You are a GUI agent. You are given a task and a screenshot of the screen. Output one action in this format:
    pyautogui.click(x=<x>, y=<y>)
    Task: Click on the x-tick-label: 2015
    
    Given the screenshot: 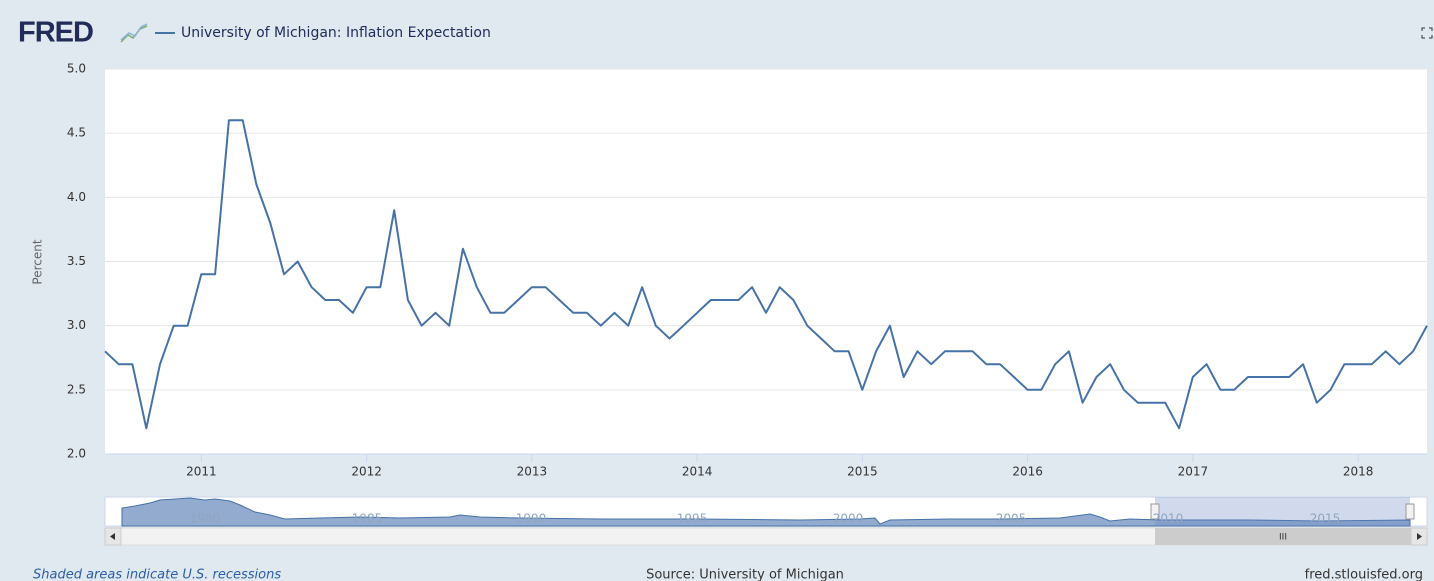 What is the action you would take?
    pyautogui.click(x=862, y=472)
    